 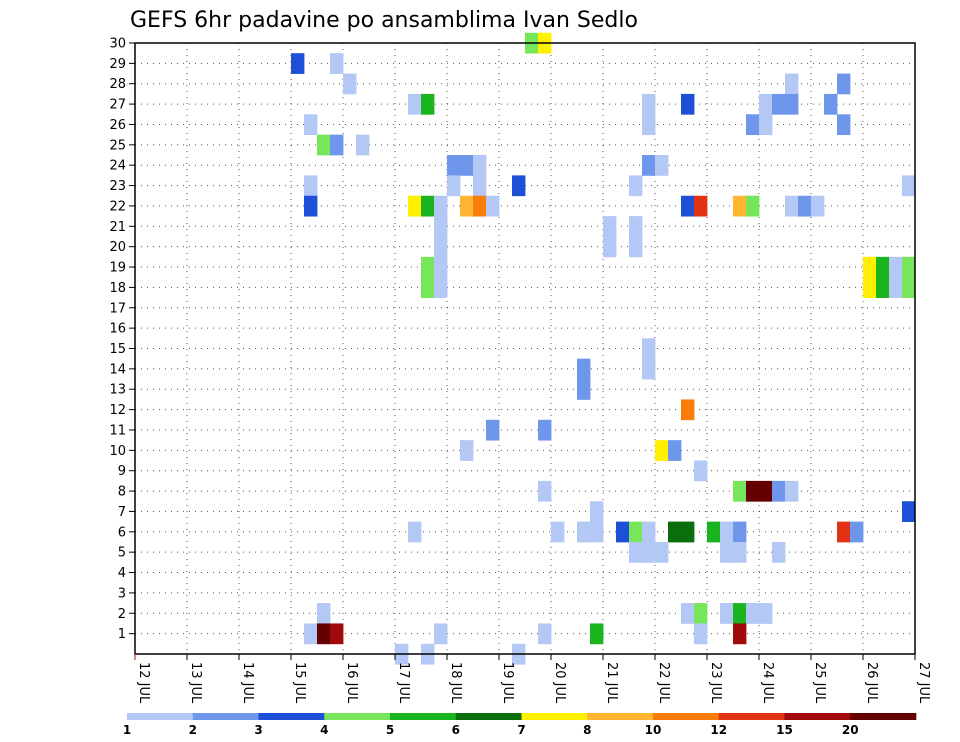 What do you see at coordinates (117, 125) in the screenshot?
I see `y-tick-label: 26` at bounding box center [117, 125].